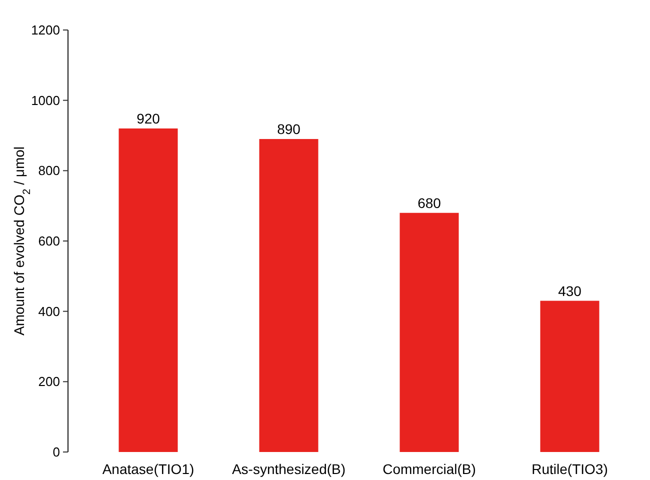 The image size is (650, 480). Describe the element at coordinates (49, 311) in the screenshot. I see `y-tick-label: 400` at that location.